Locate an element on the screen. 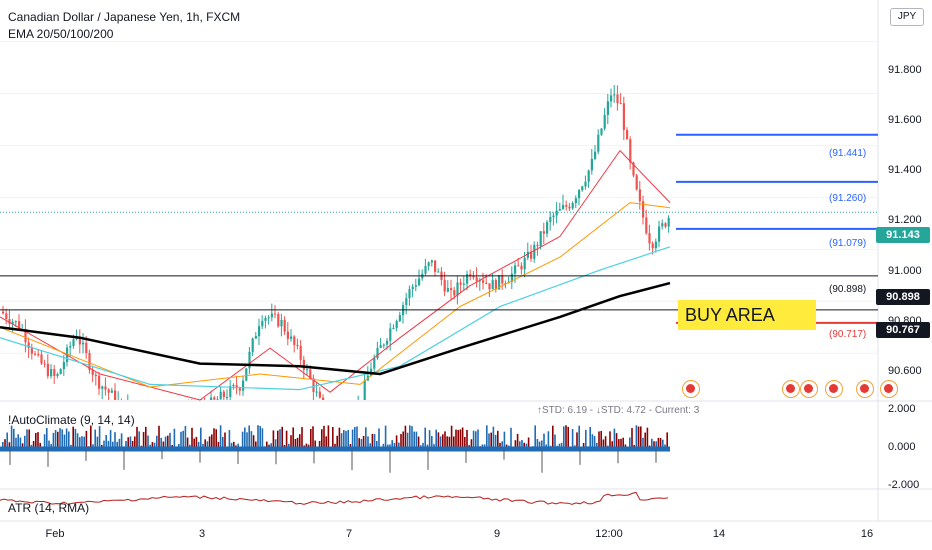 This screenshot has width=932, height=550. x-tick-label: 12:00 is located at coordinates (609, 534).